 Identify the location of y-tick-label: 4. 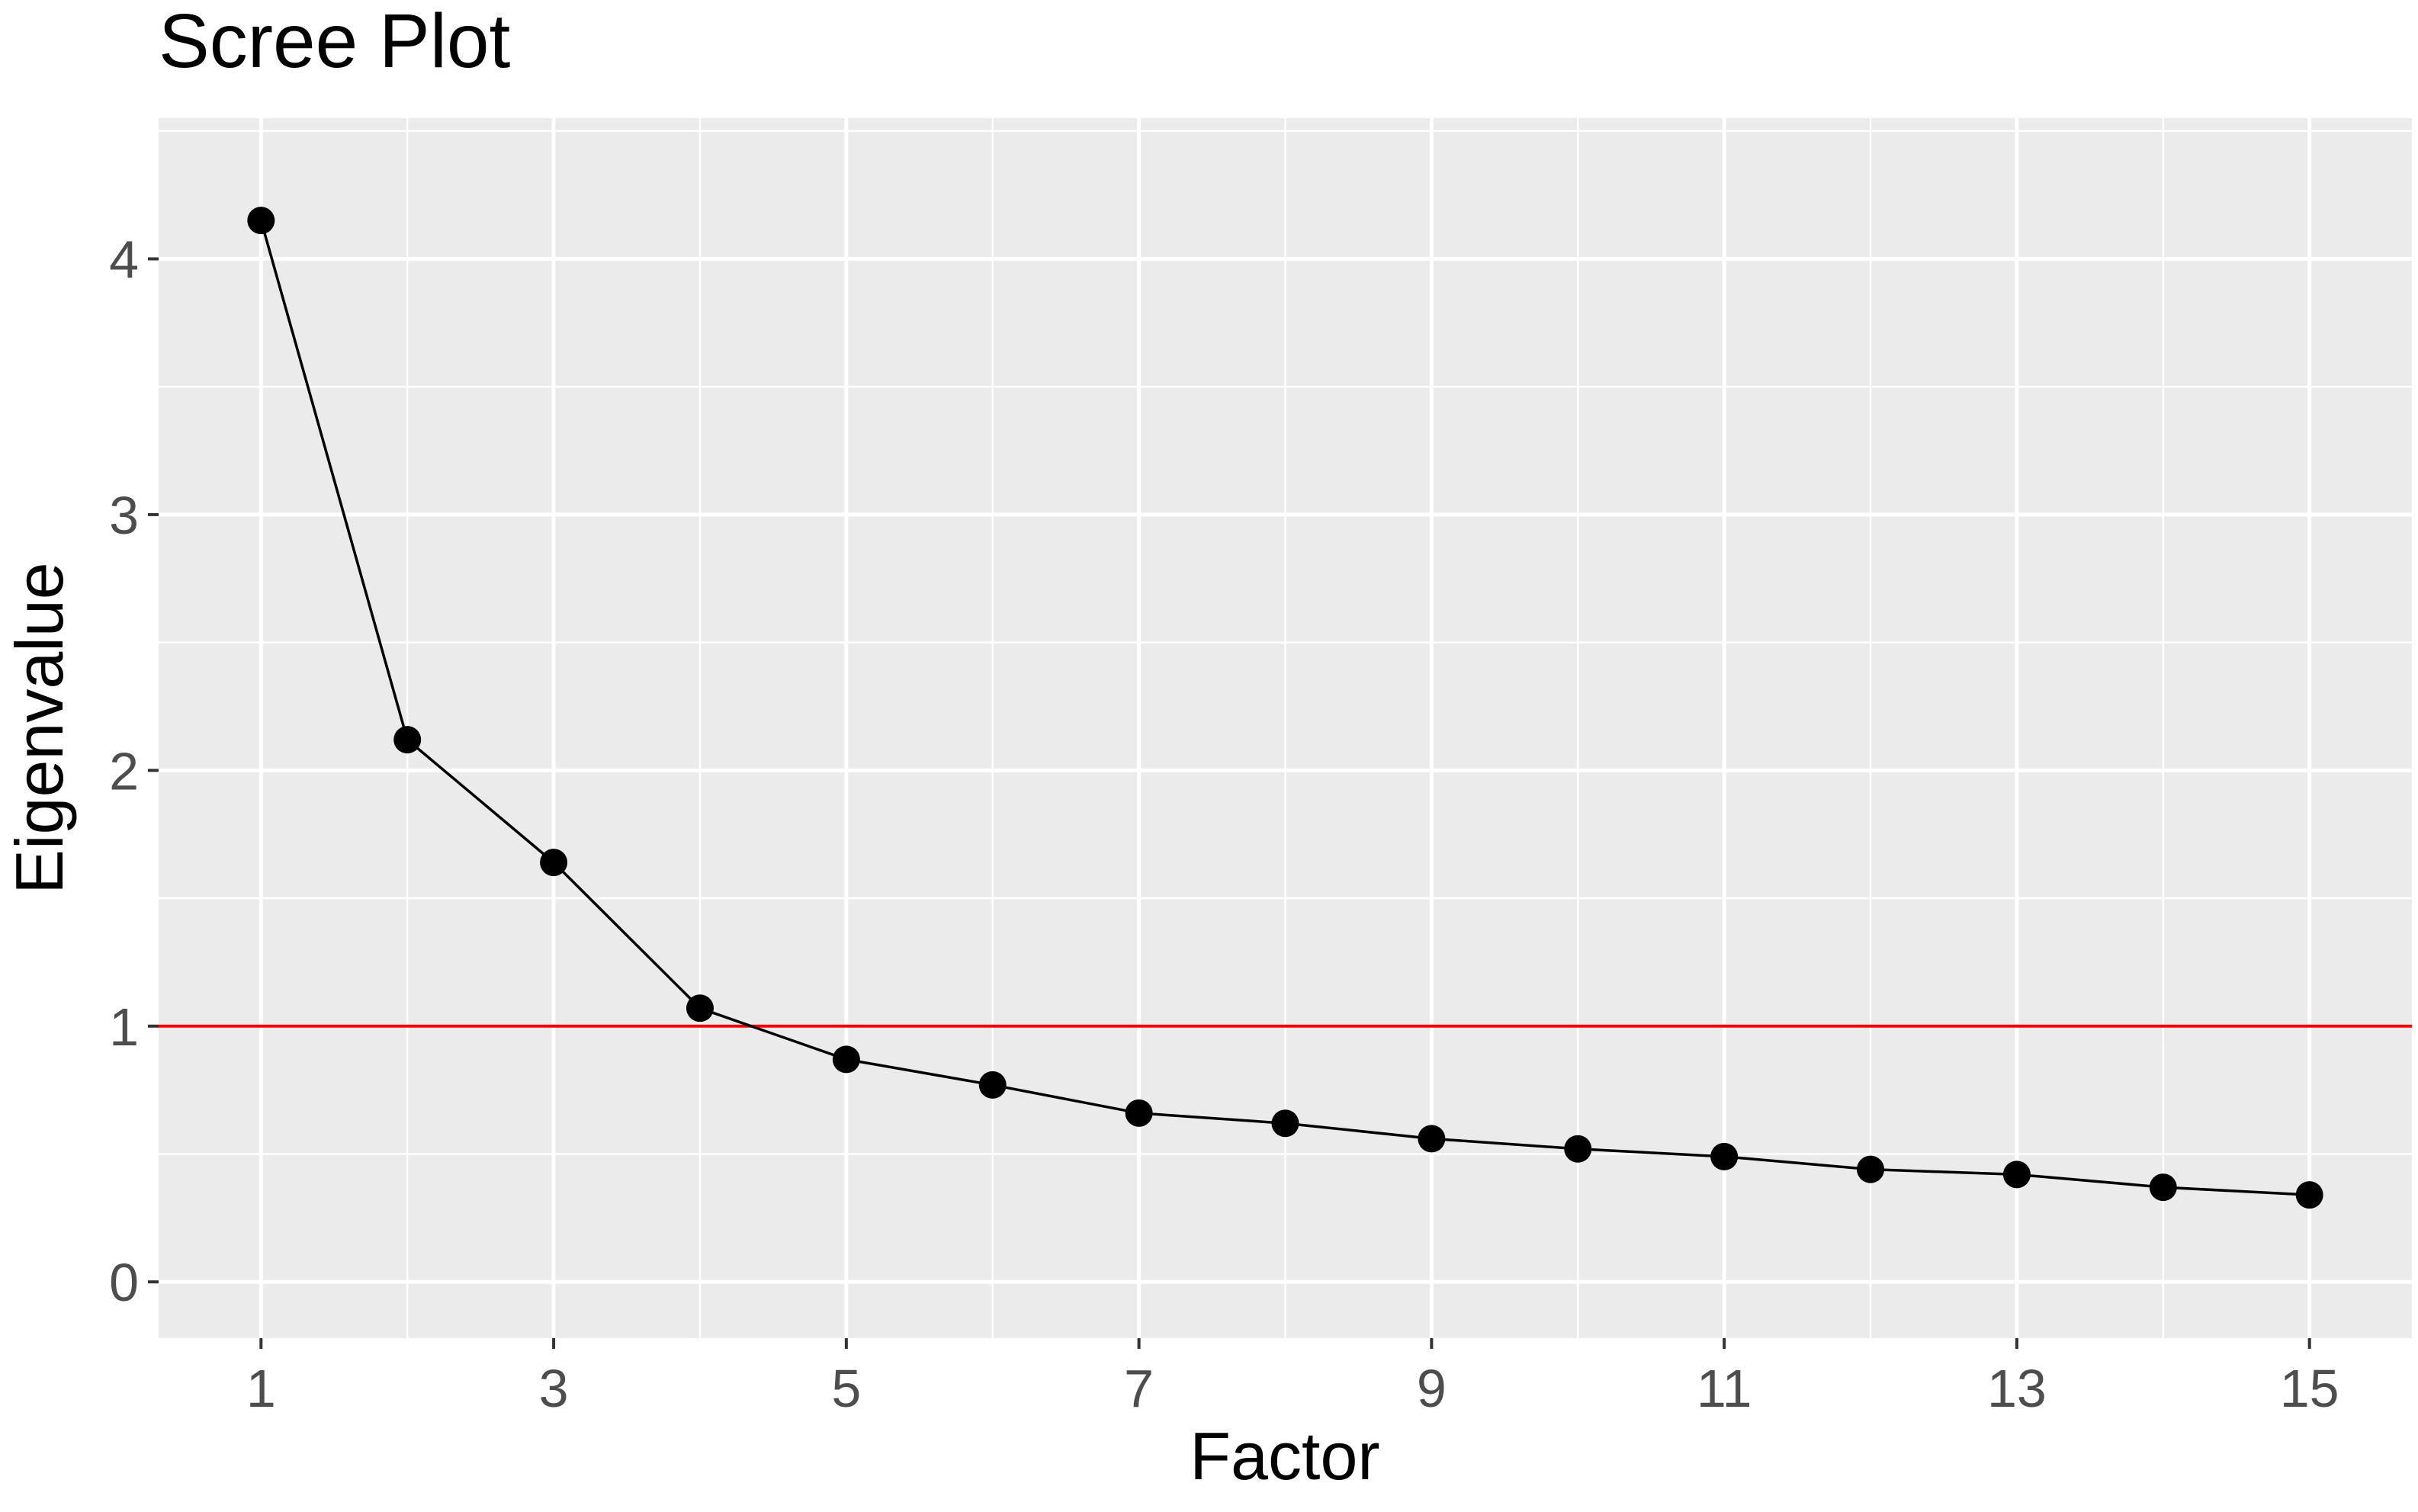
(124, 259).